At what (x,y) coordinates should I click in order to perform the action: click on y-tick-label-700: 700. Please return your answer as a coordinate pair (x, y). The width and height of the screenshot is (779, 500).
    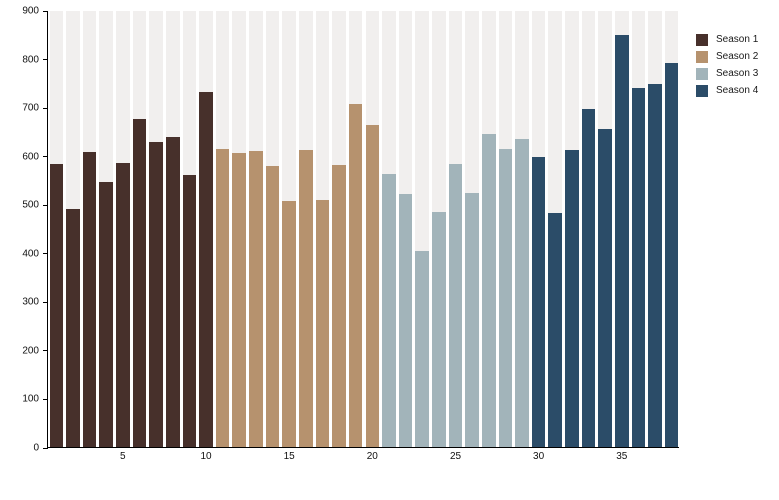
    Looking at the image, I should click on (30, 108).